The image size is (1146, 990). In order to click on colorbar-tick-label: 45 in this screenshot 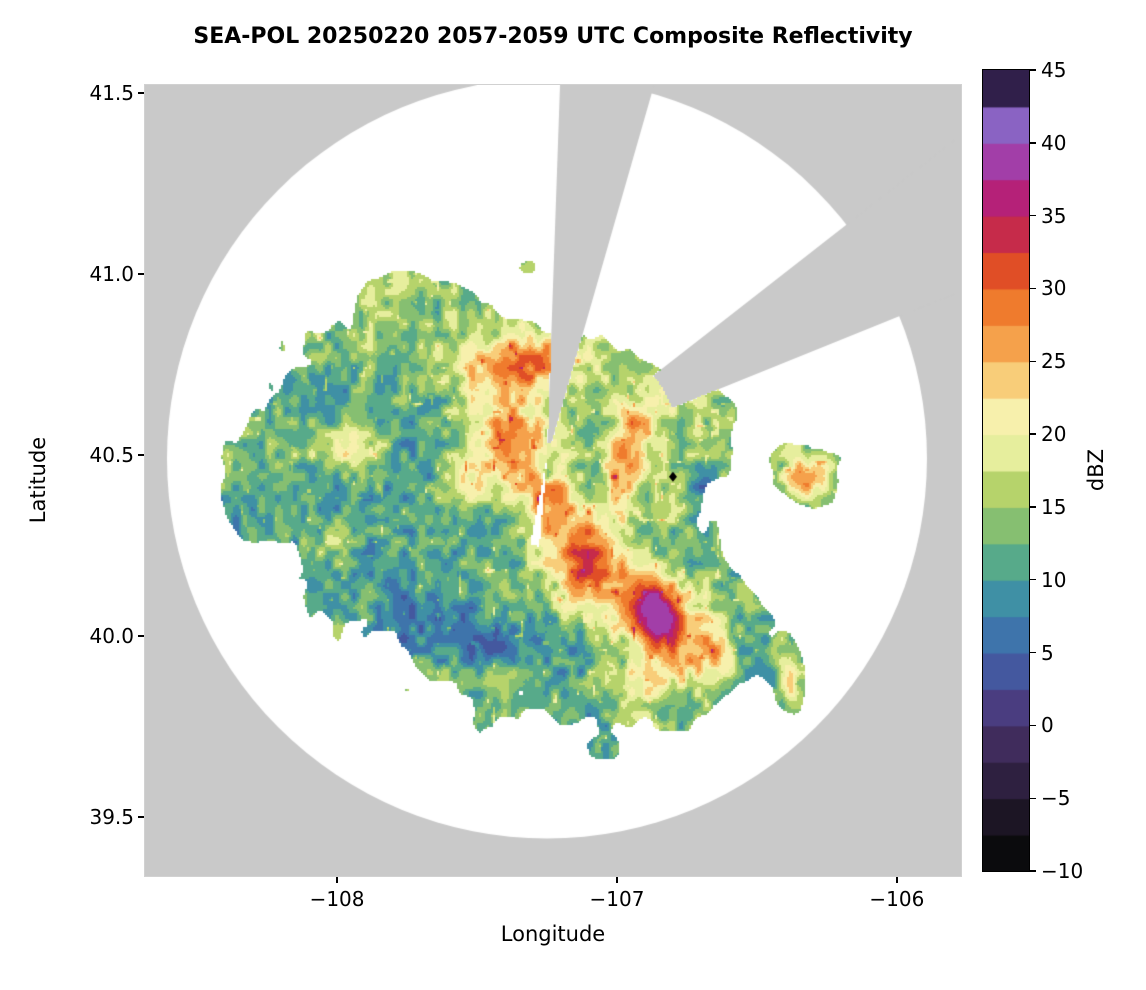, I will do `click(1054, 70)`.